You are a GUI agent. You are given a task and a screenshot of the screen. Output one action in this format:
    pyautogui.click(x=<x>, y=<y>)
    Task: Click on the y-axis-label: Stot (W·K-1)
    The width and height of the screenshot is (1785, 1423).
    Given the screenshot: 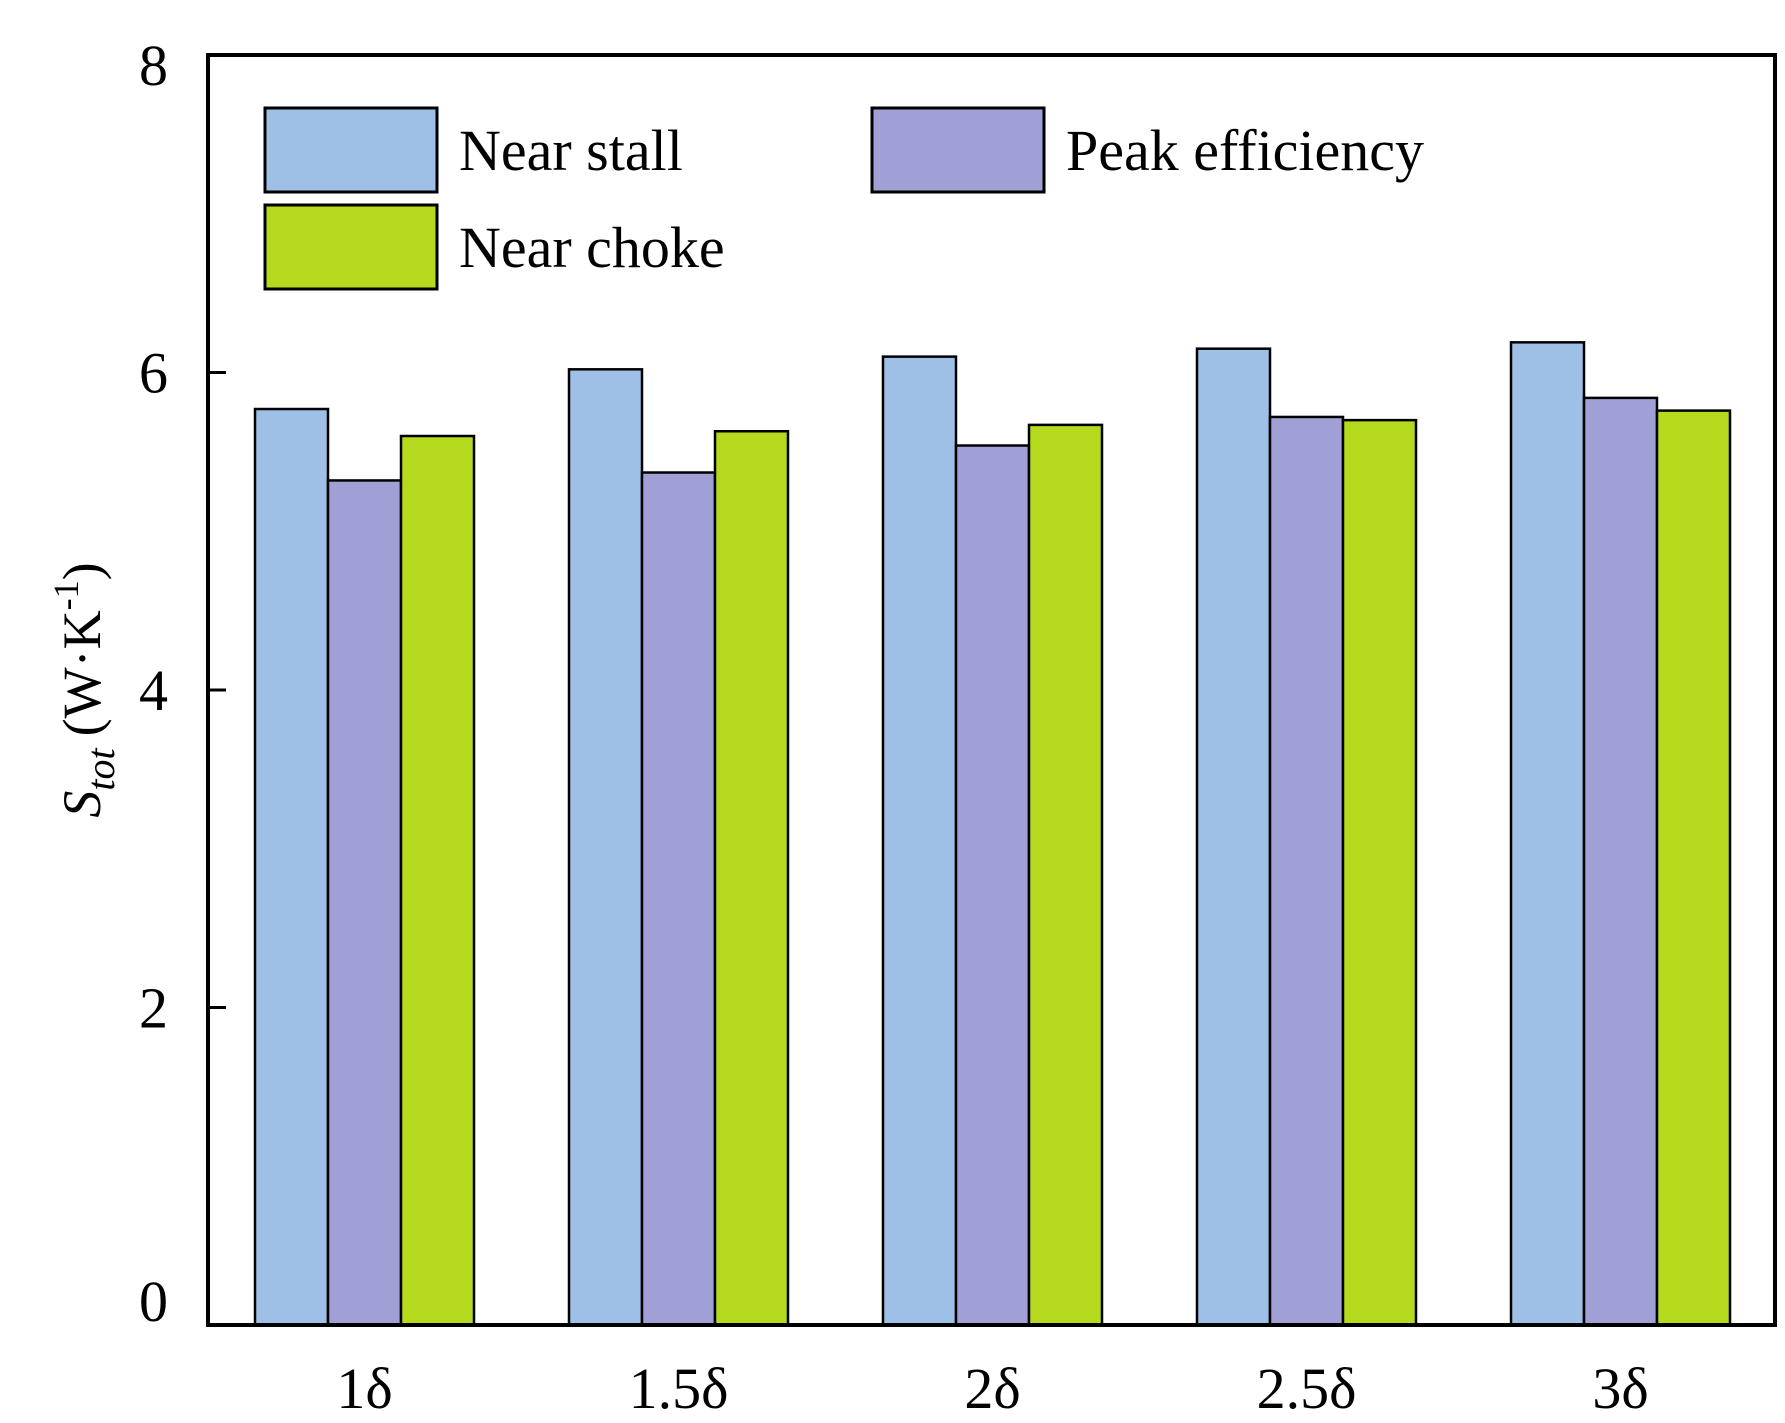 What is the action you would take?
    pyautogui.click(x=84, y=689)
    